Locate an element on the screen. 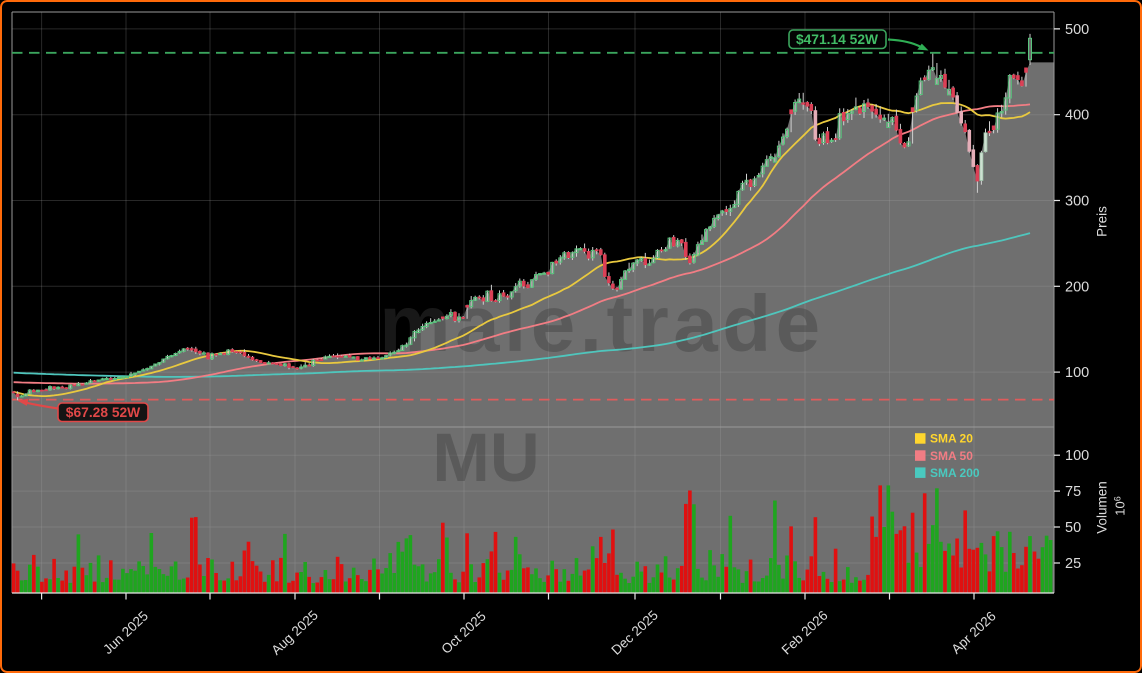 Image resolution: width=1142 pixels, height=673 pixels. svg-text: 300 is located at coordinates (1077, 202).